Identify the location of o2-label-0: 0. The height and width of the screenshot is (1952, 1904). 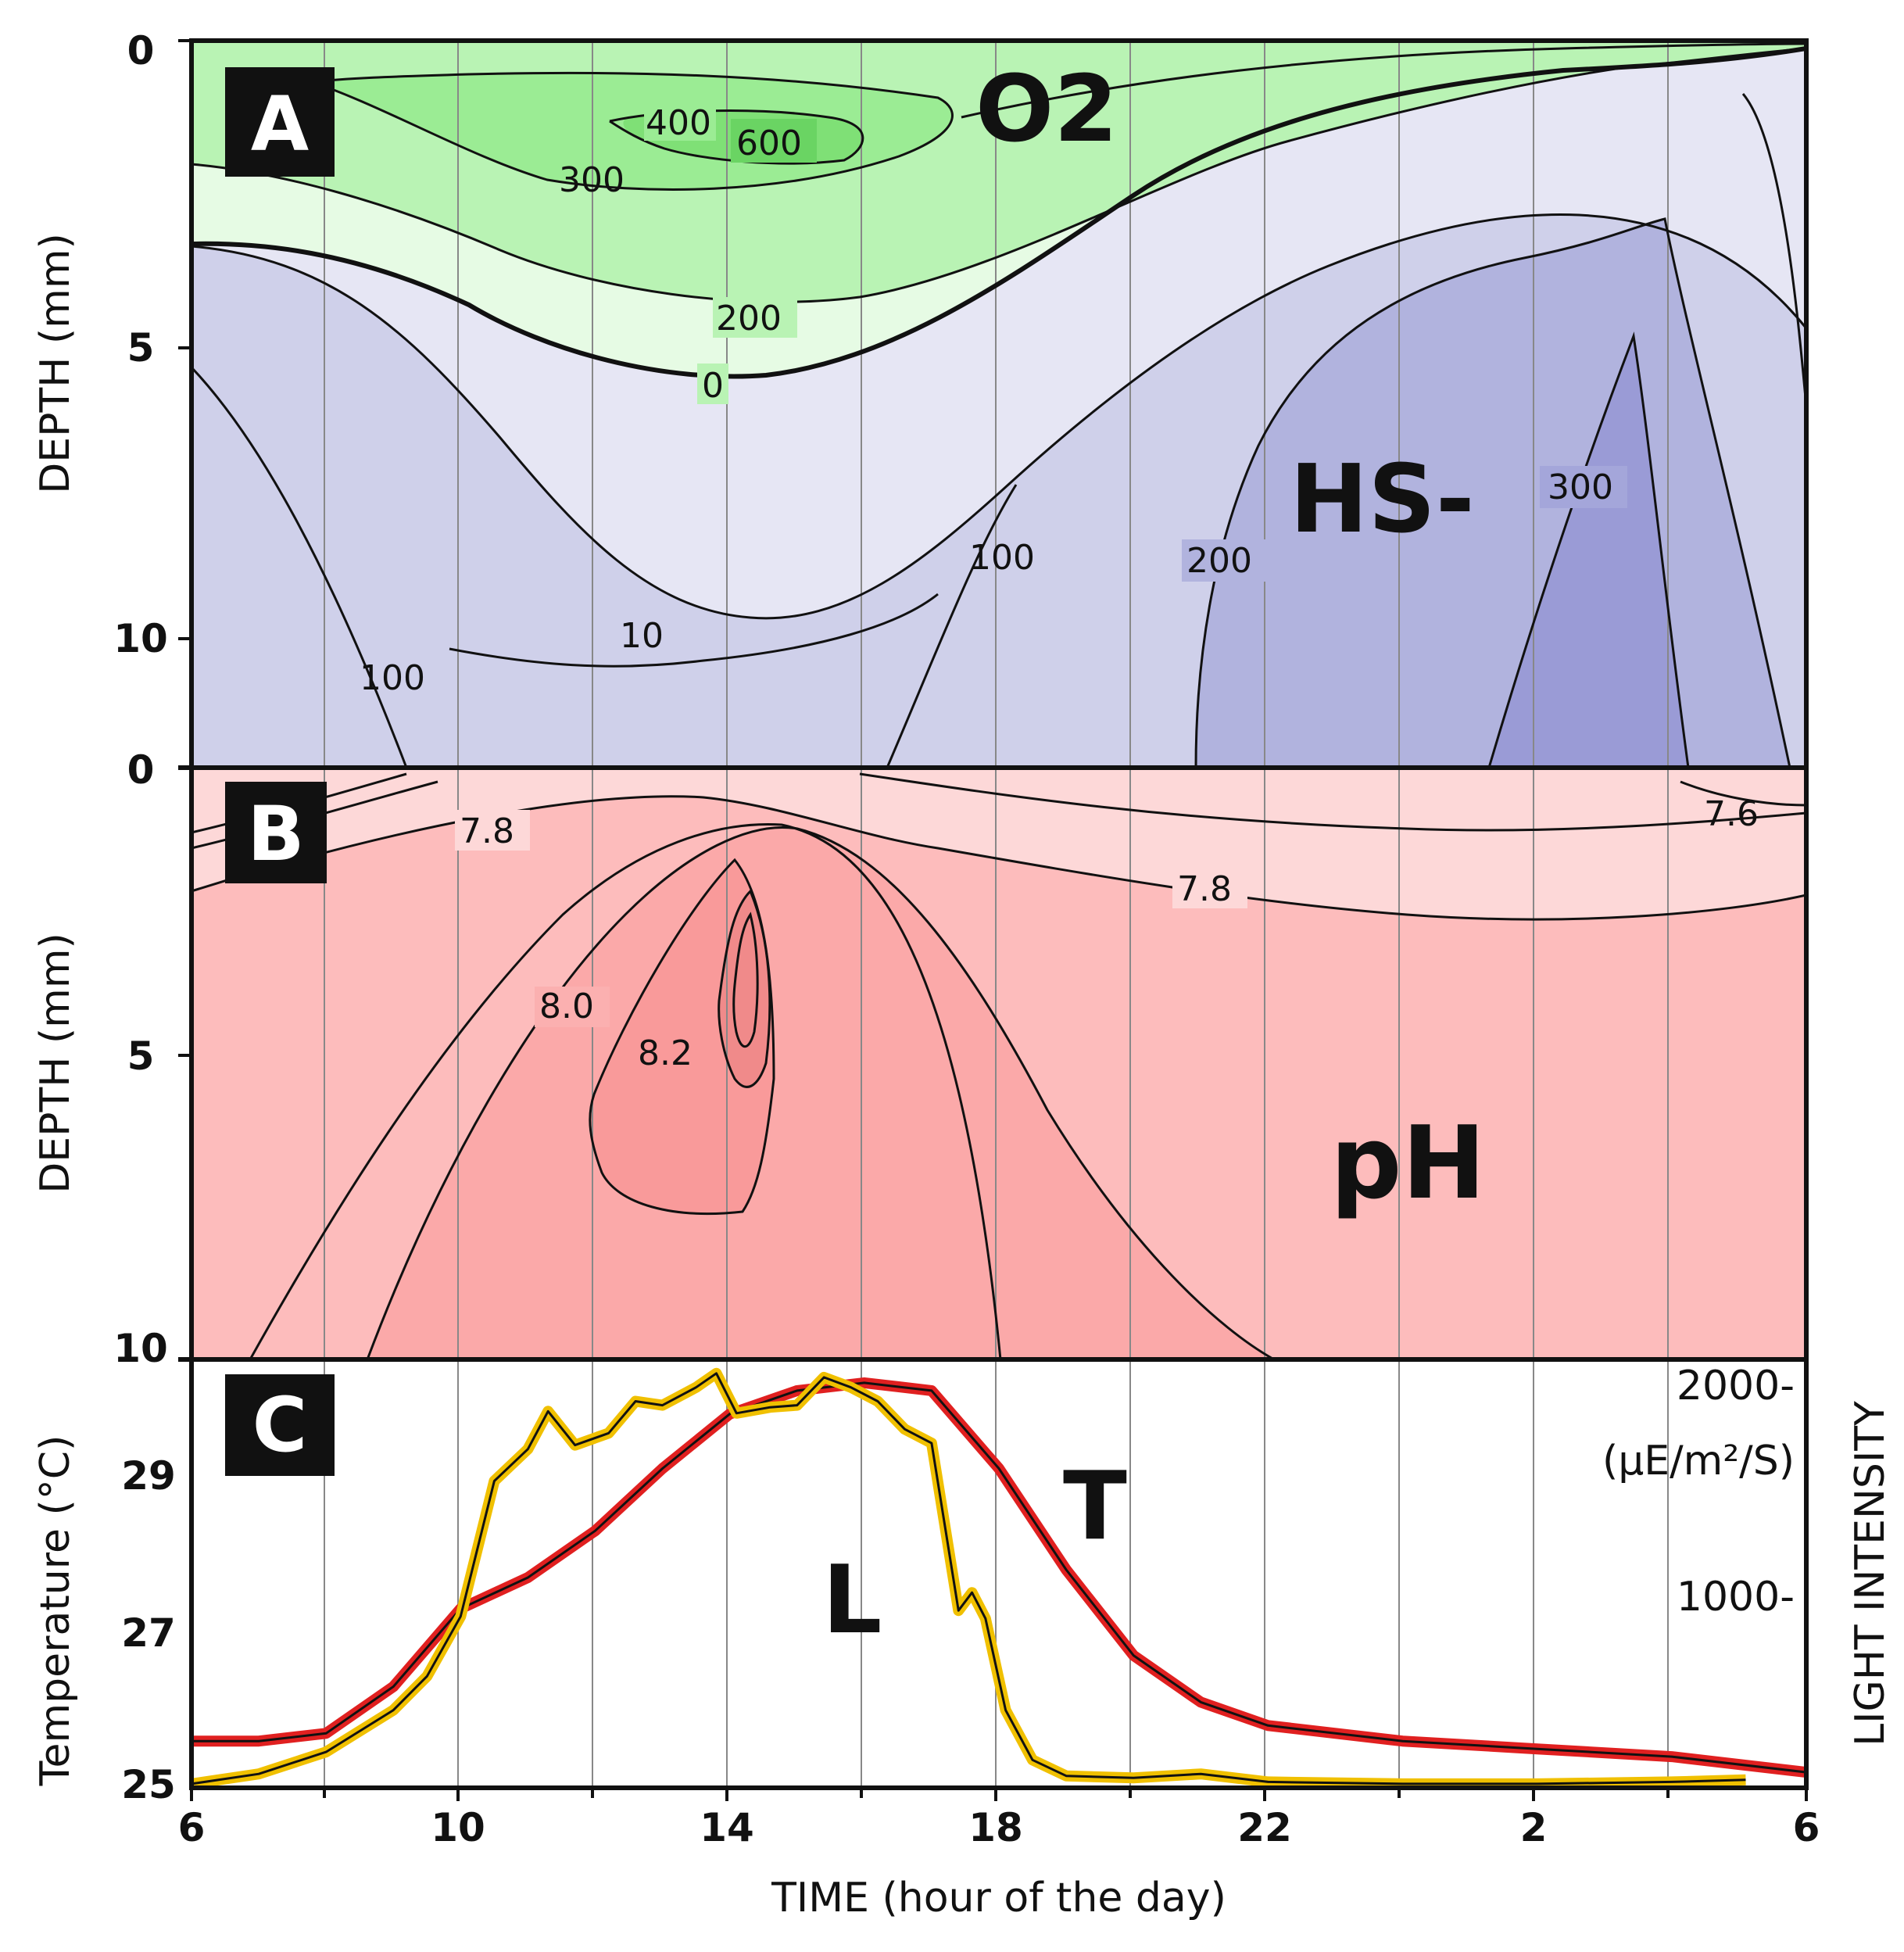
(713, 386).